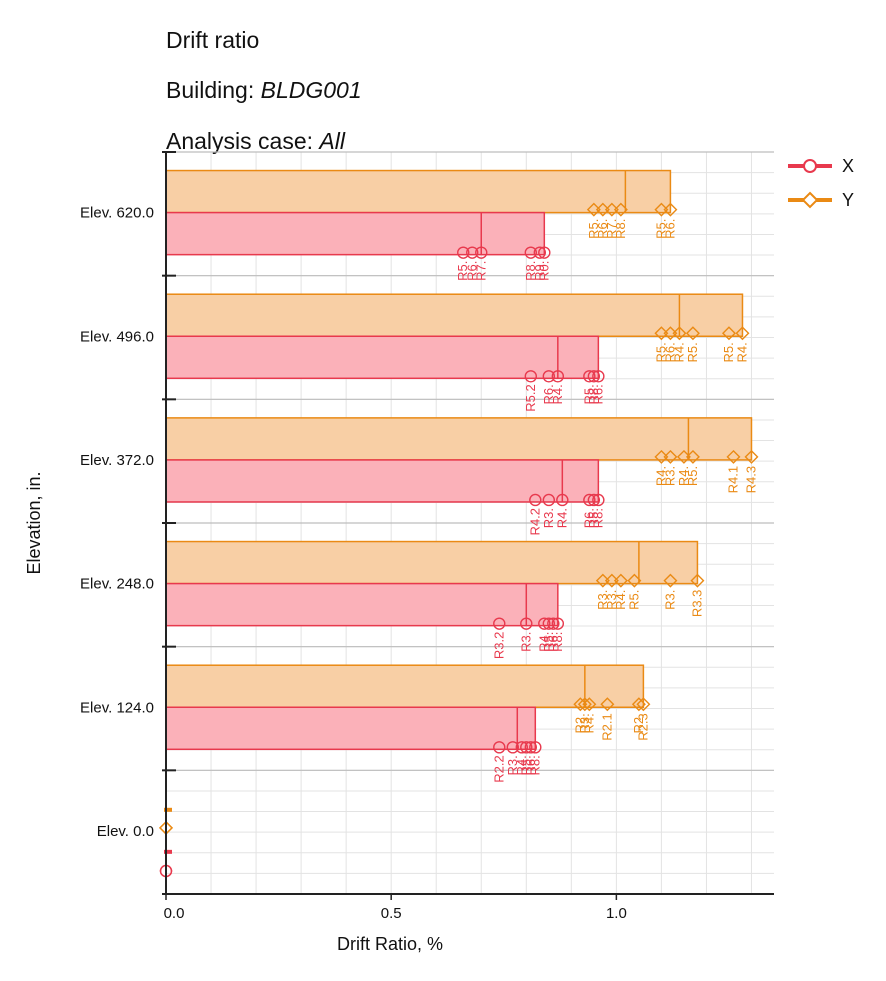  Describe the element at coordinates (243, 141) in the screenshot. I see `analysis-case-label: Analysis case:` at that location.